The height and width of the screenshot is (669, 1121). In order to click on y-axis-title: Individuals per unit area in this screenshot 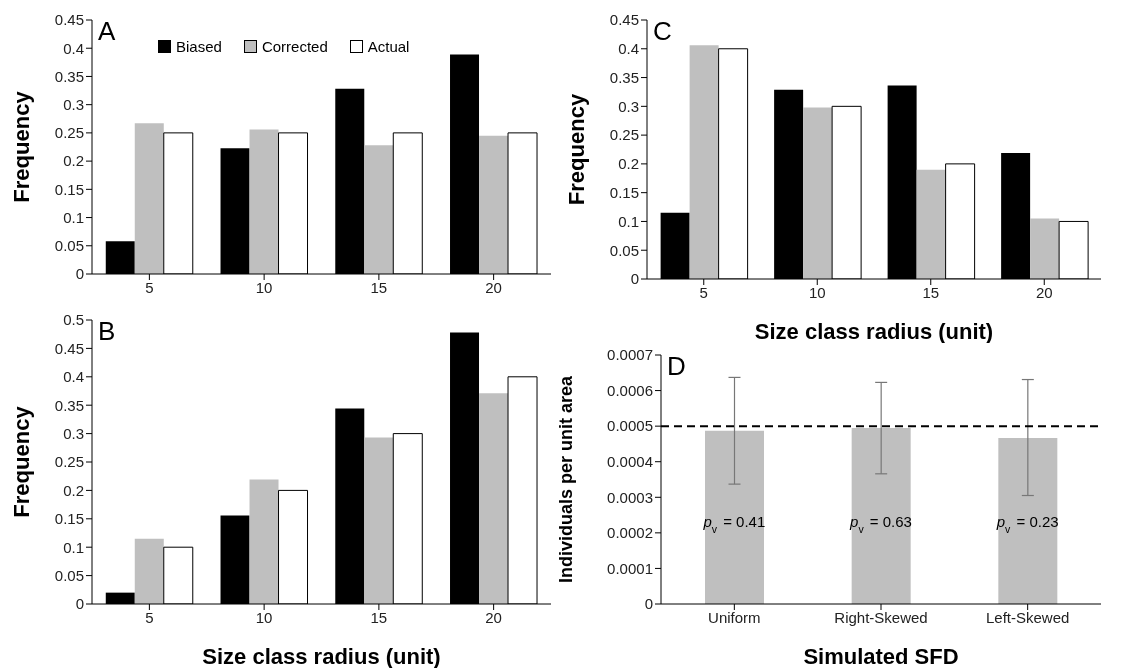, I will do `click(566, 479)`.